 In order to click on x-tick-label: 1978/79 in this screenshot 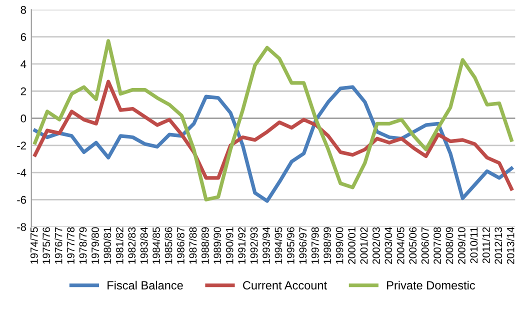, I will do `click(83, 245)`.